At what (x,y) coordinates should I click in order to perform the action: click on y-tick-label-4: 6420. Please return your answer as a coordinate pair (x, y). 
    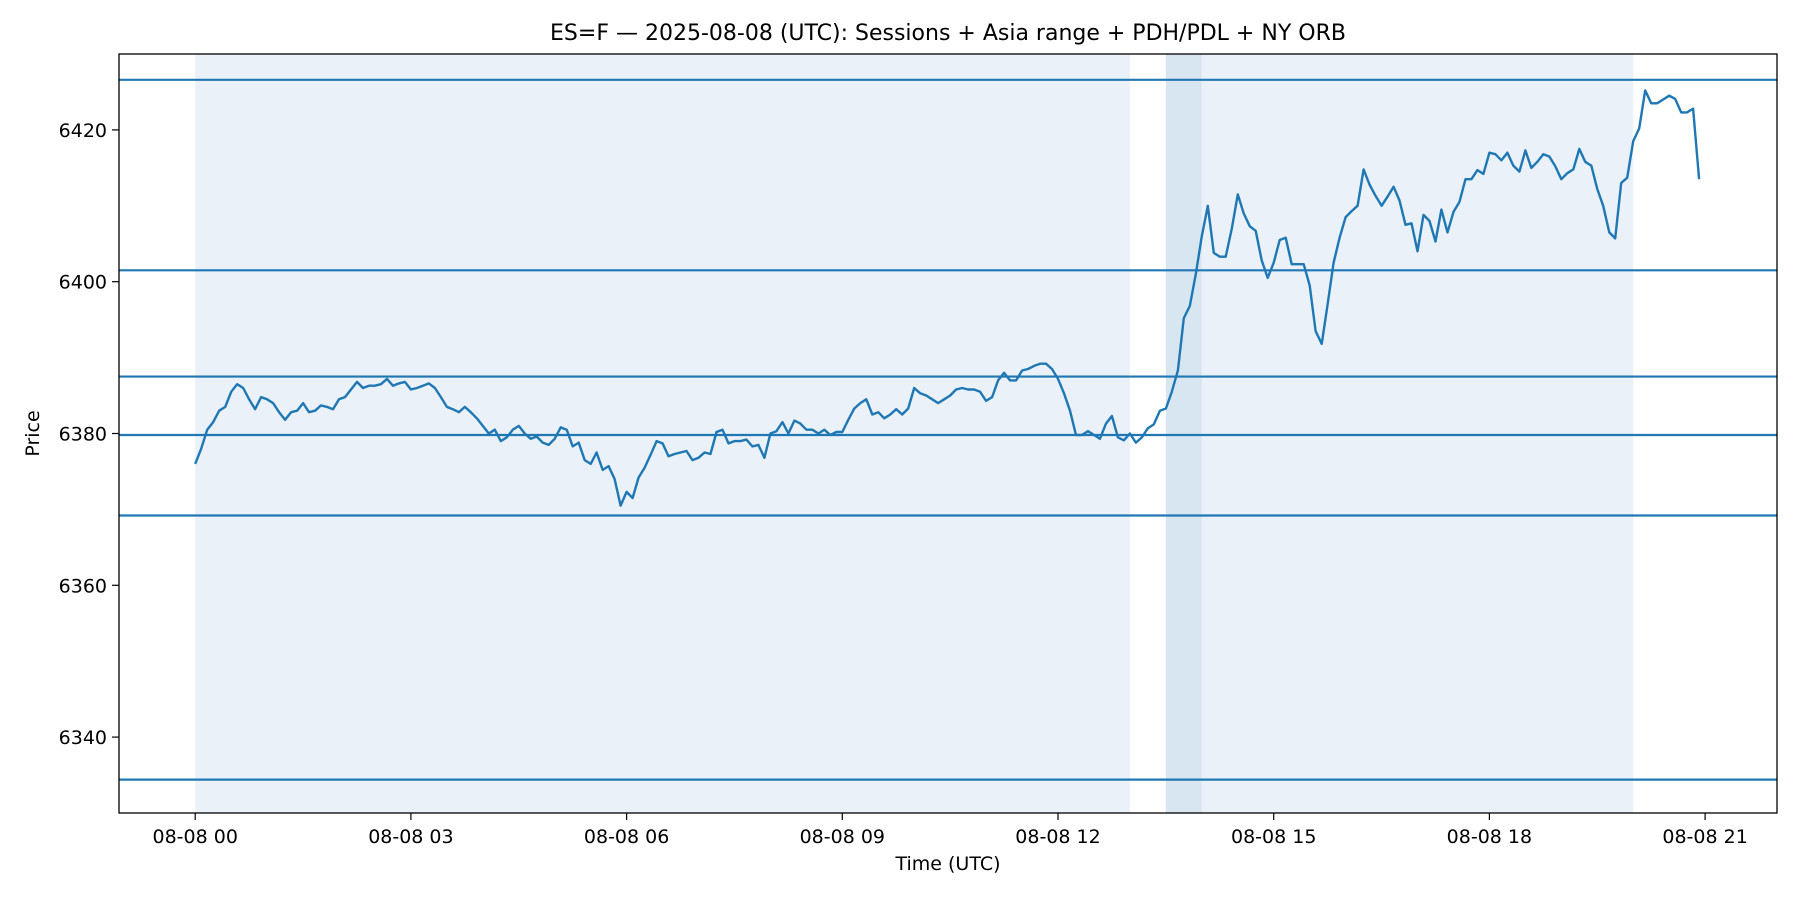
    Looking at the image, I should click on (83, 131).